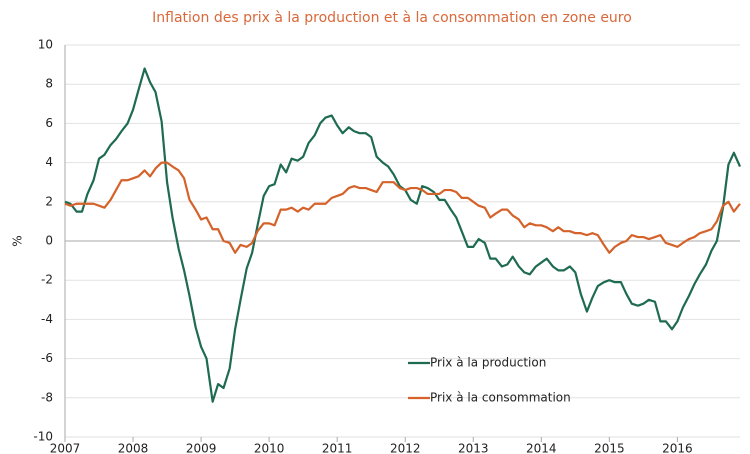  I want to click on x-tick-label: 2009, so click(201, 448).